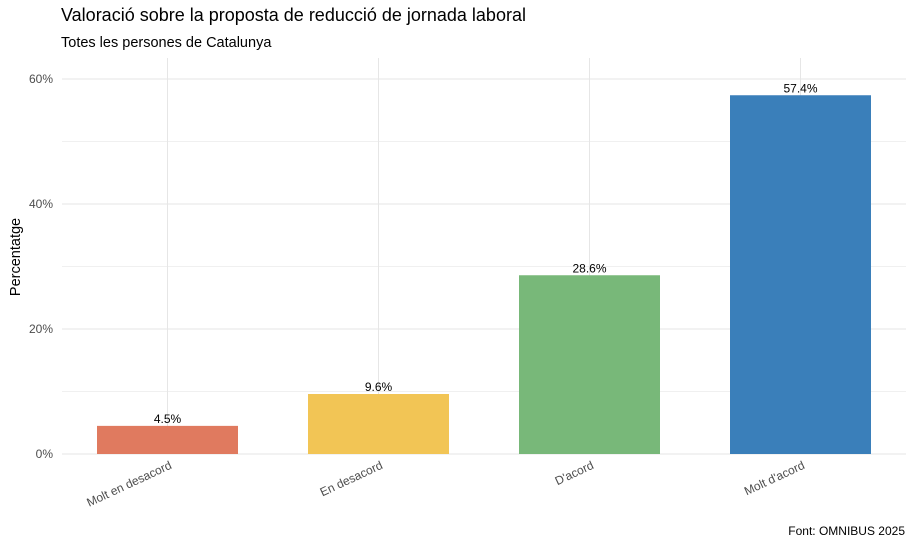 The height and width of the screenshot is (547, 913). I want to click on x-tick-label: Molt d'acord, so click(774, 478).